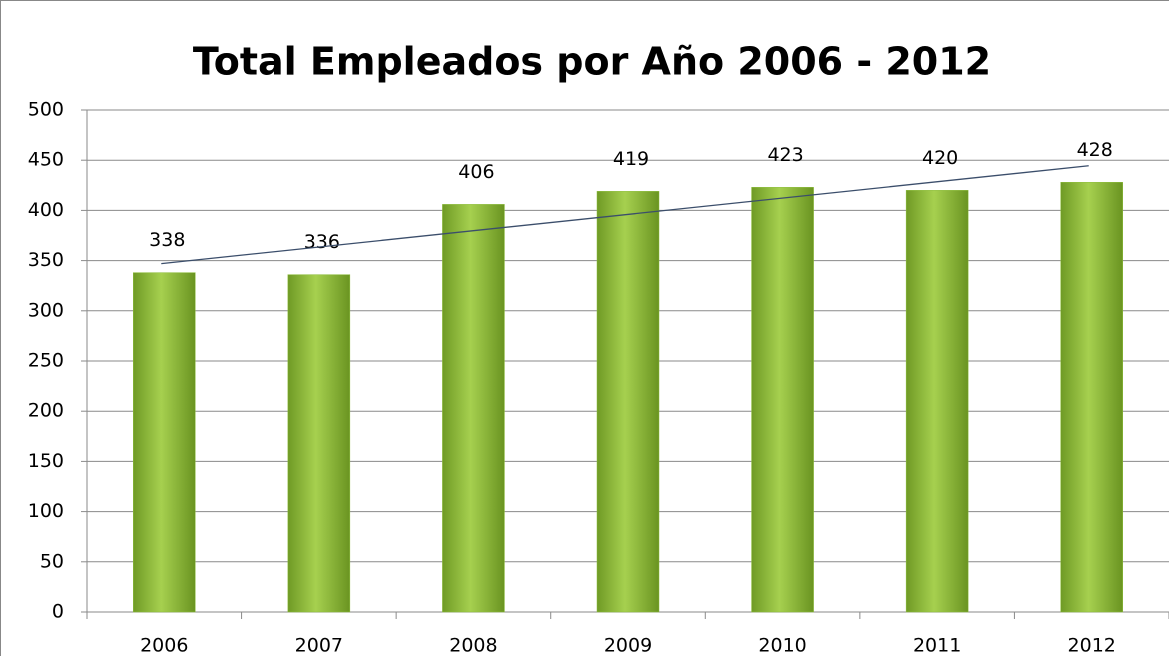  I want to click on data-label: 406, so click(476, 172).